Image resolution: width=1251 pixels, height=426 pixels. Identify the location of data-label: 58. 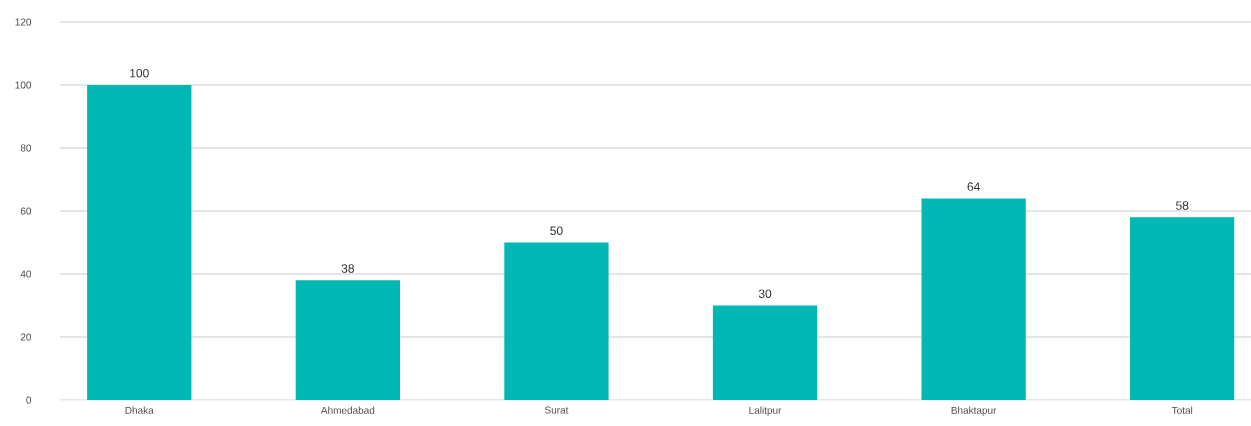
(1182, 205).